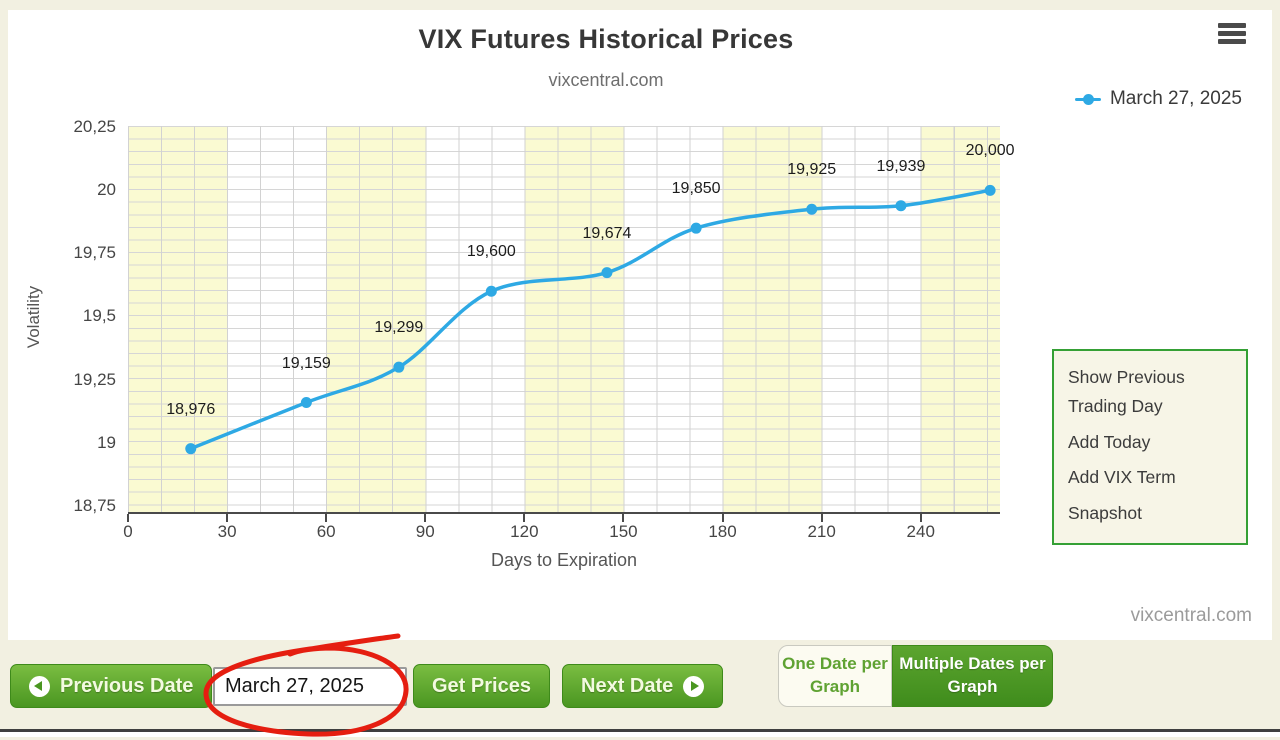 The image size is (1280, 740). I want to click on multiple-dates-per-graph-button: Multiple Dates per Graph, so click(972, 676).